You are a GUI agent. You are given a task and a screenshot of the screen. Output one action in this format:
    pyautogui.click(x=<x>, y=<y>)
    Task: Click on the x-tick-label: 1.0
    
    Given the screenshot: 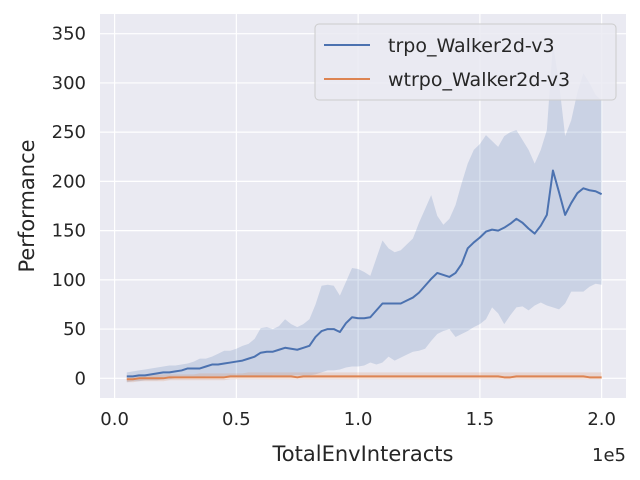 What is the action you would take?
    pyautogui.click(x=358, y=419)
    